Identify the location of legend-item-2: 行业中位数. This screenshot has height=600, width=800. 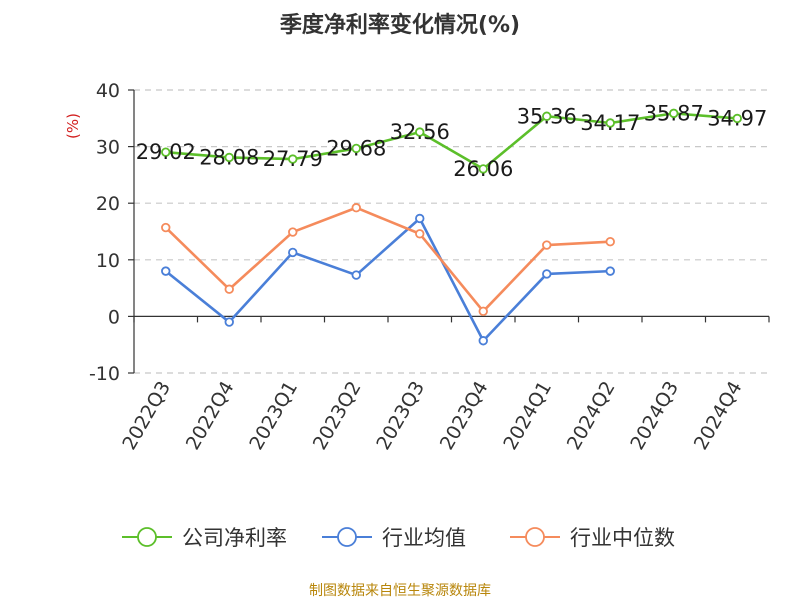
(592, 538).